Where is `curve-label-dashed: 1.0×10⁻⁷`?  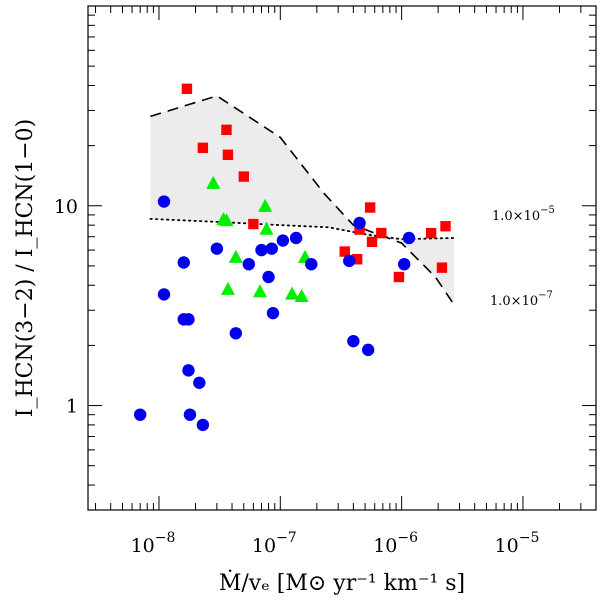 curve-label-dashed: 1.0×10⁻⁷ is located at coordinates (521, 299).